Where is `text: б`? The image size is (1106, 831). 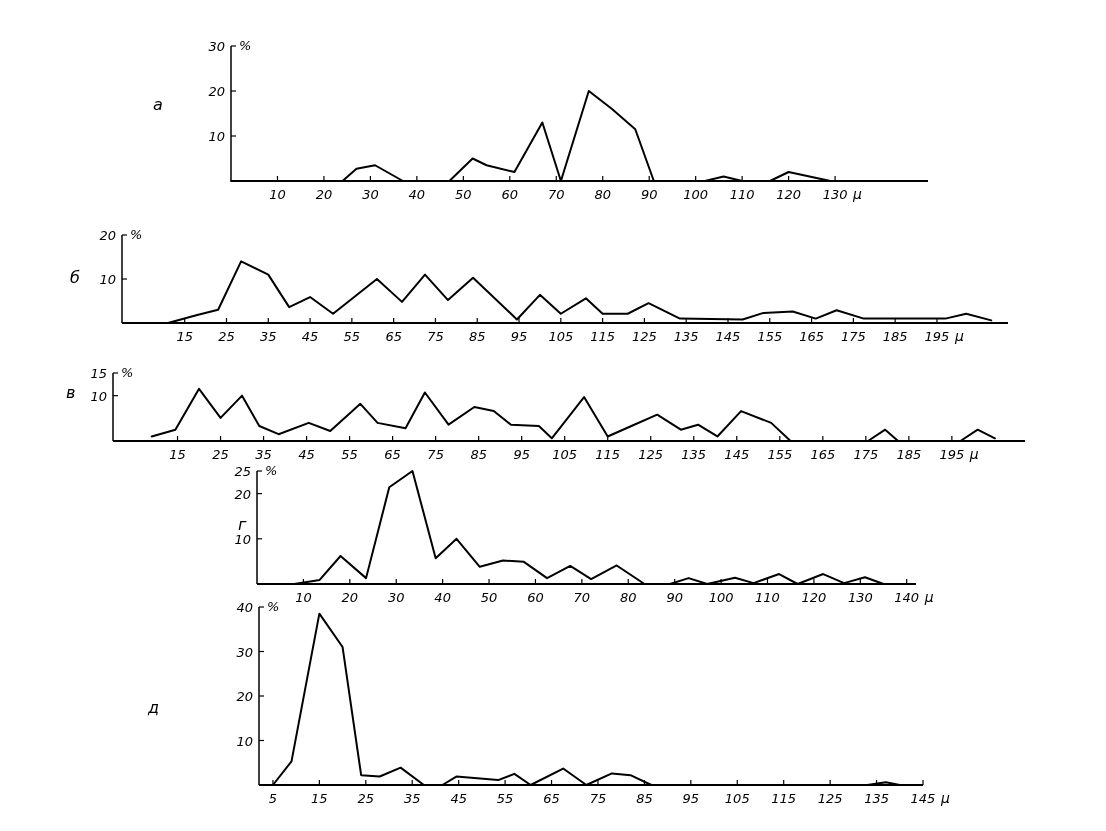 text: б is located at coordinates (75, 277).